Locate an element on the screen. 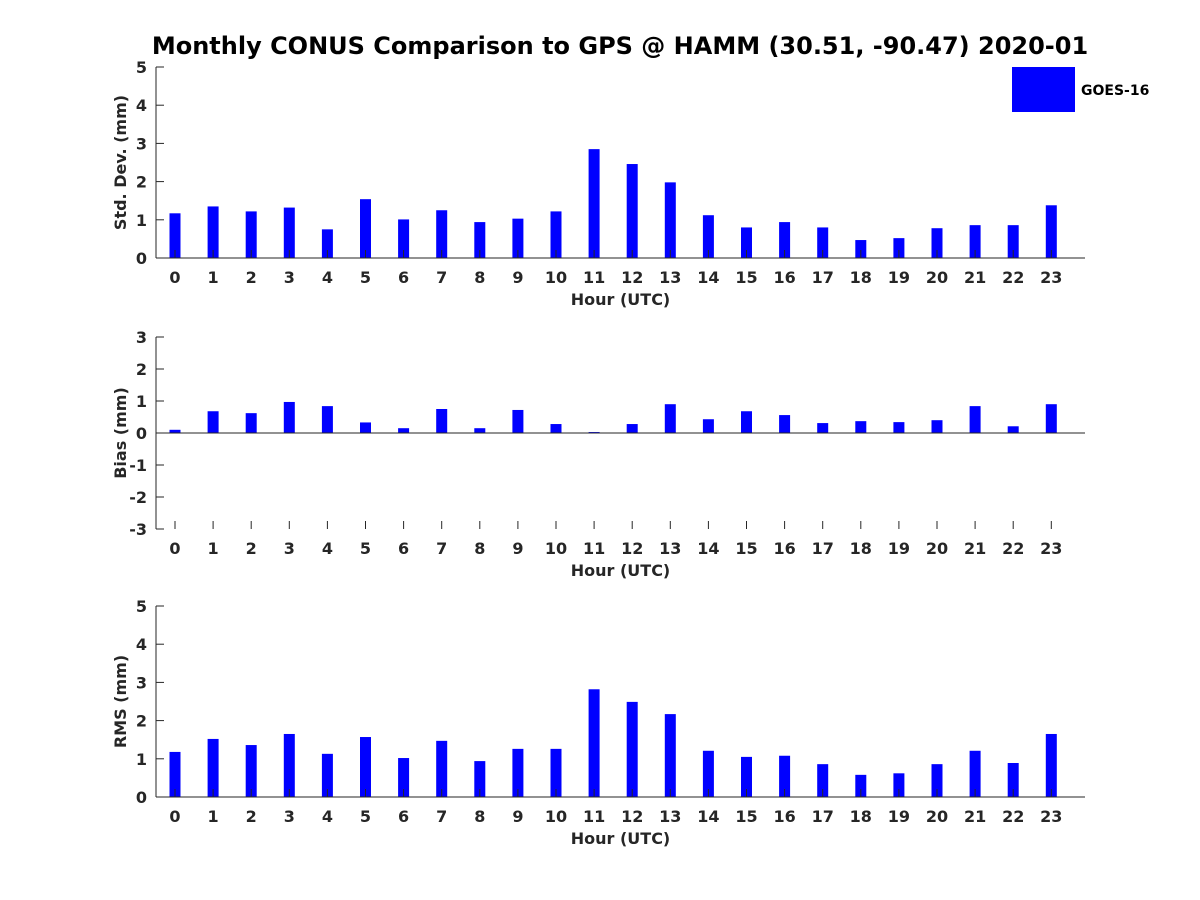  rms-xtick-label: 6 is located at coordinates (403, 816).